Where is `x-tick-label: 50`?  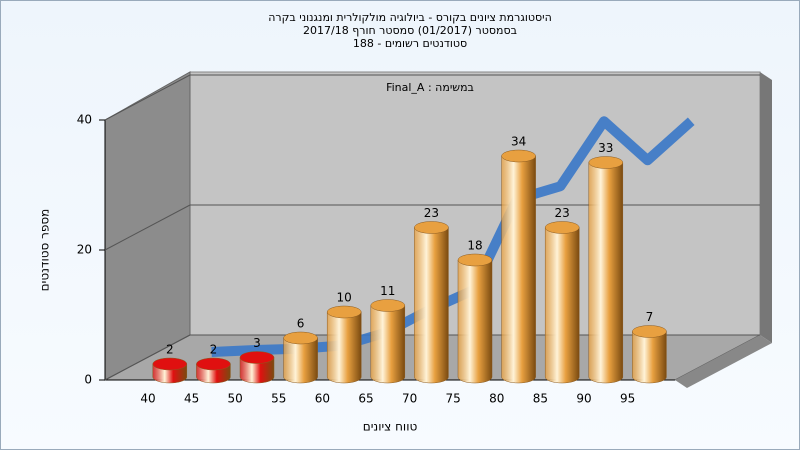 x-tick-label: 50 is located at coordinates (235, 399).